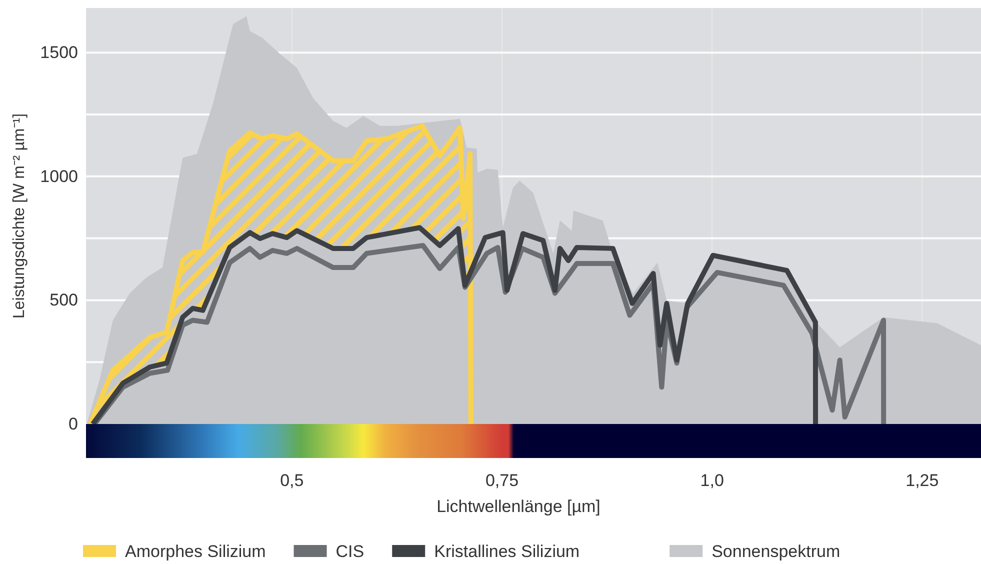 The height and width of the screenshot is (564, 981). I want to click on legend-label: Sonnenspektrum, so click(776, 551).